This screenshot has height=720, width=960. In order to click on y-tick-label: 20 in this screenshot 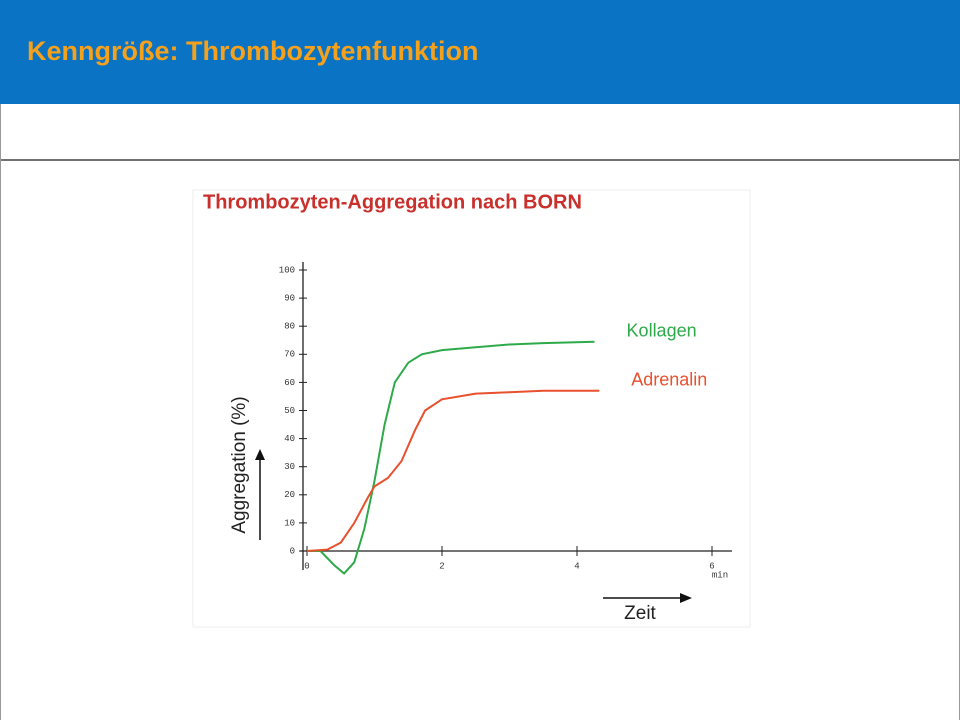, I will do `click(289, 495)`.